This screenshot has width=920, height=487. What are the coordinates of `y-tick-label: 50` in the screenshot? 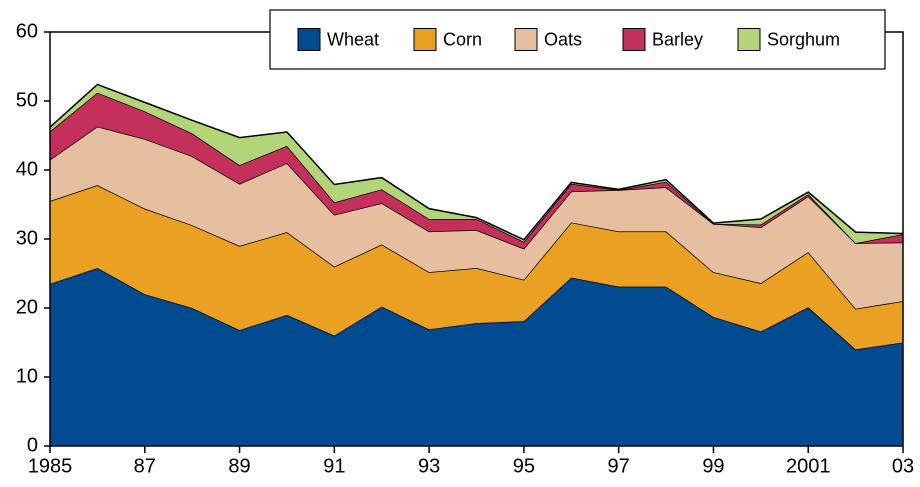 It's located at (27, 100).